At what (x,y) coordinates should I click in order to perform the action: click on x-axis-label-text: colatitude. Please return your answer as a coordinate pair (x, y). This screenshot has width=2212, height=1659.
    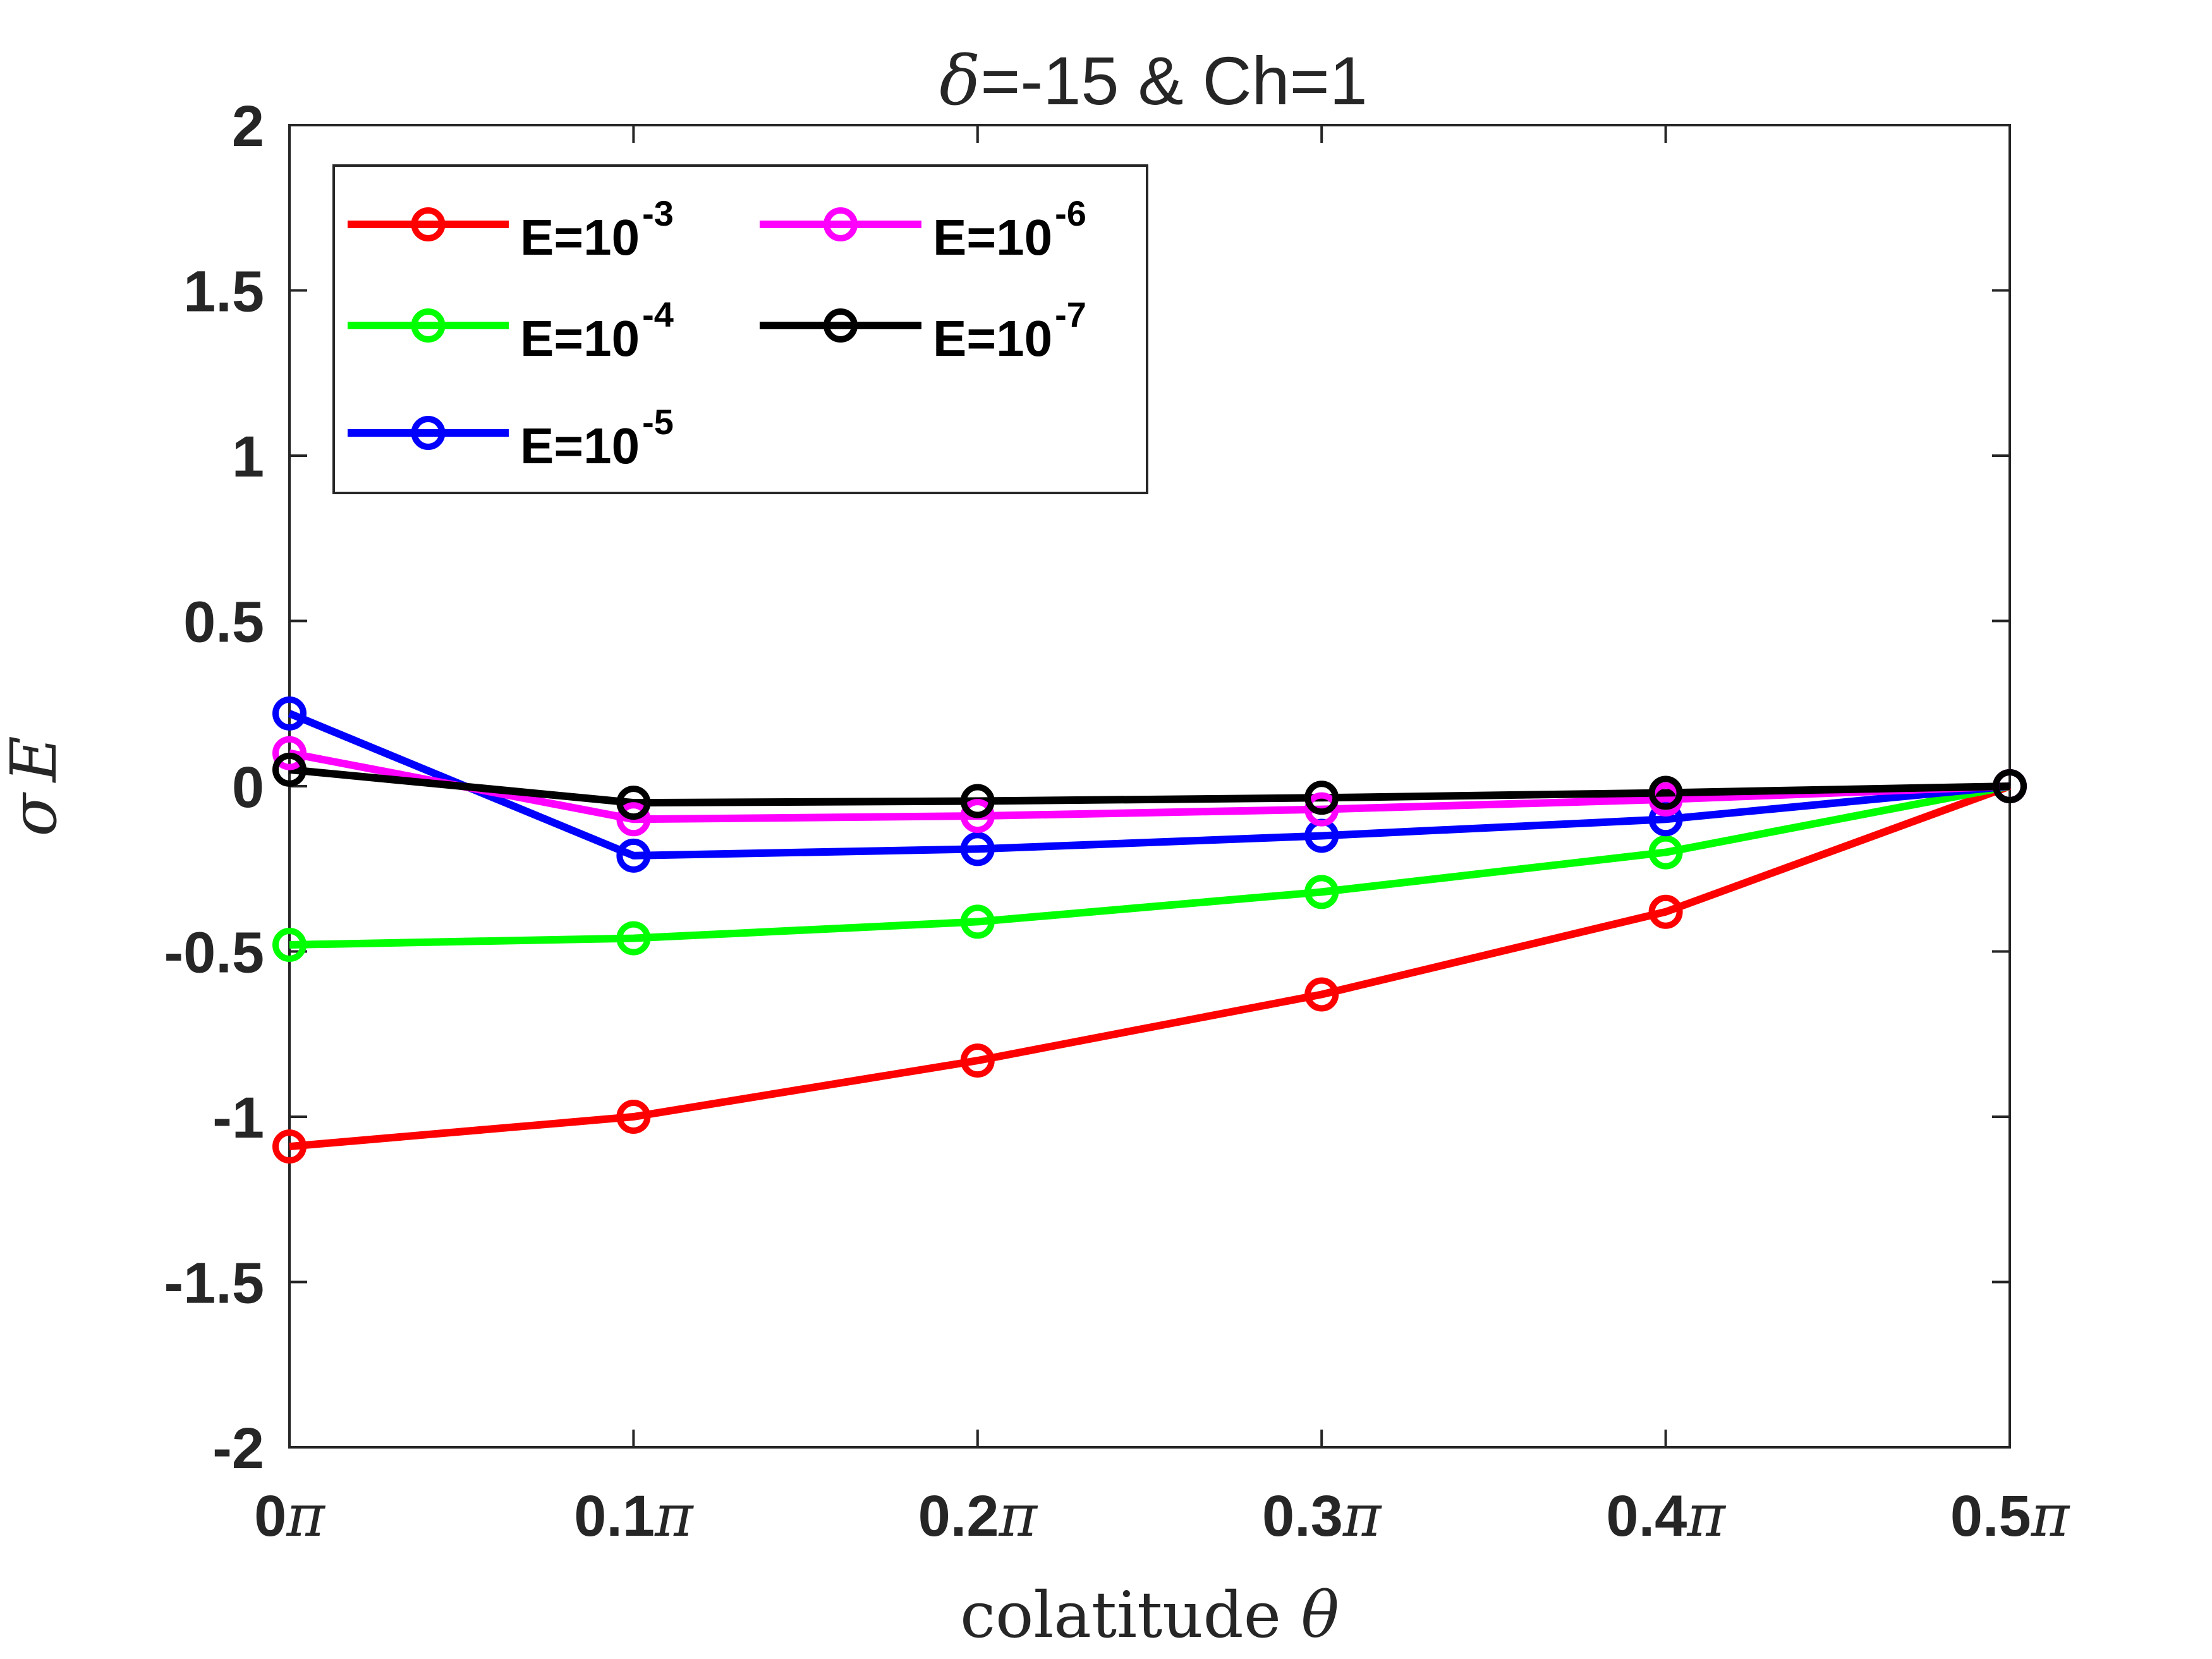
    Looking at the image, I should click on (1130, 1615).